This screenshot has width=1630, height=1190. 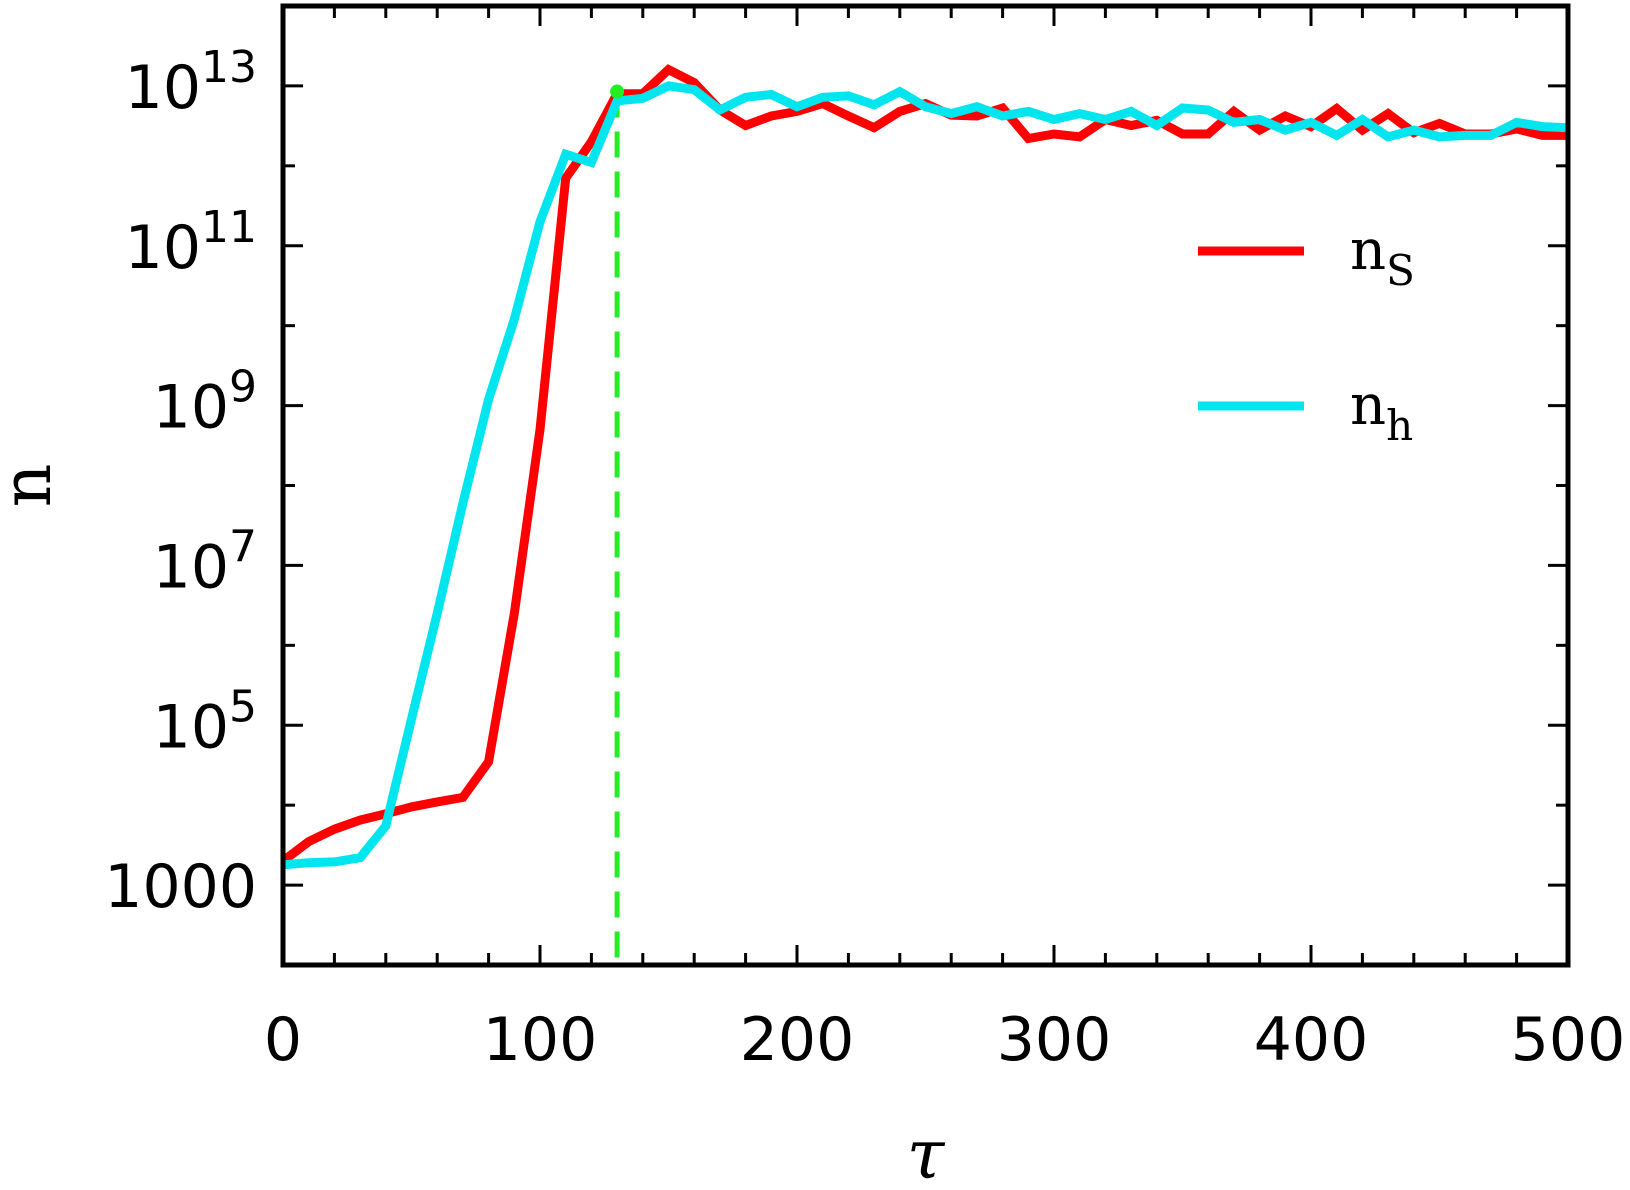 What do you see at coordinates (1311, 1040) in the screenshot?
I see `x-tick-label: 400` at bounding box center [1311, 1040].